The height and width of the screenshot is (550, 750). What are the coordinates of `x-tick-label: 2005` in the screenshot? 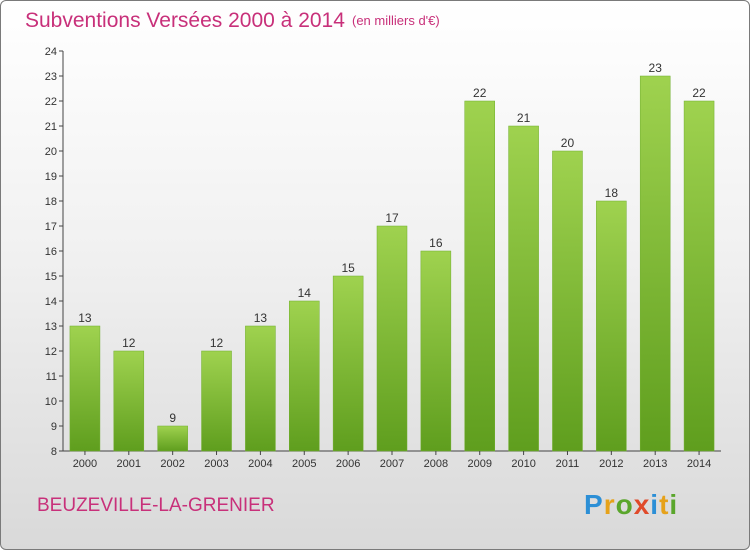 It's located at (304, 464).